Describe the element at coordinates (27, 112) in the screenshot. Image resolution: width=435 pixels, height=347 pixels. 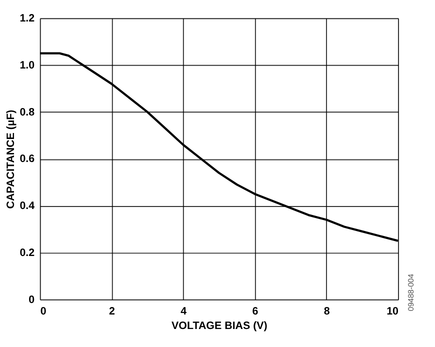
I see `y-tick-label: 0.8` at that location.